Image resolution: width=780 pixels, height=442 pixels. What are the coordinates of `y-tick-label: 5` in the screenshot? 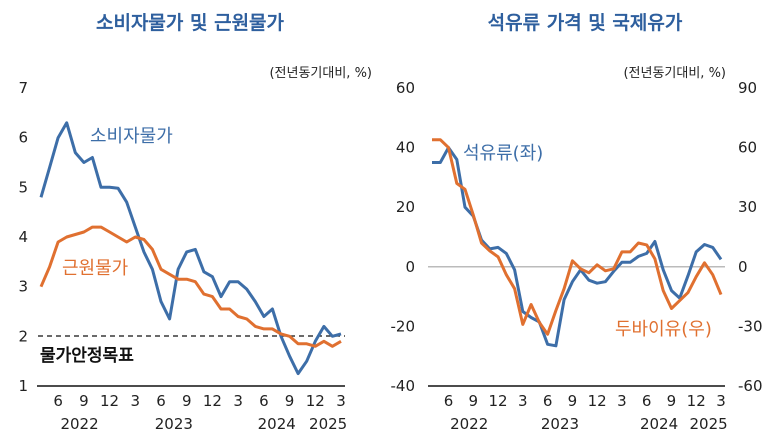 It's located at (23, 187).